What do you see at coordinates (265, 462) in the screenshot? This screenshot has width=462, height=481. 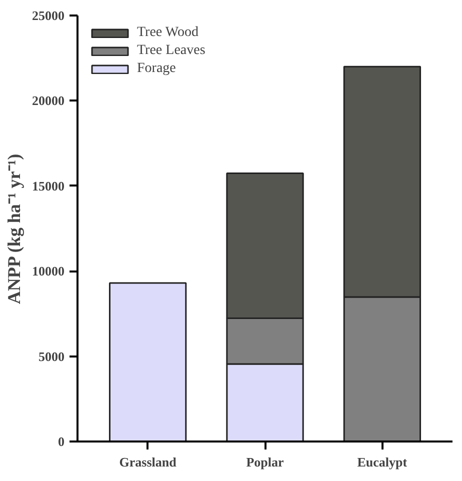 I see `x-tick-label: Poplar` at bounding box center [265, 462].